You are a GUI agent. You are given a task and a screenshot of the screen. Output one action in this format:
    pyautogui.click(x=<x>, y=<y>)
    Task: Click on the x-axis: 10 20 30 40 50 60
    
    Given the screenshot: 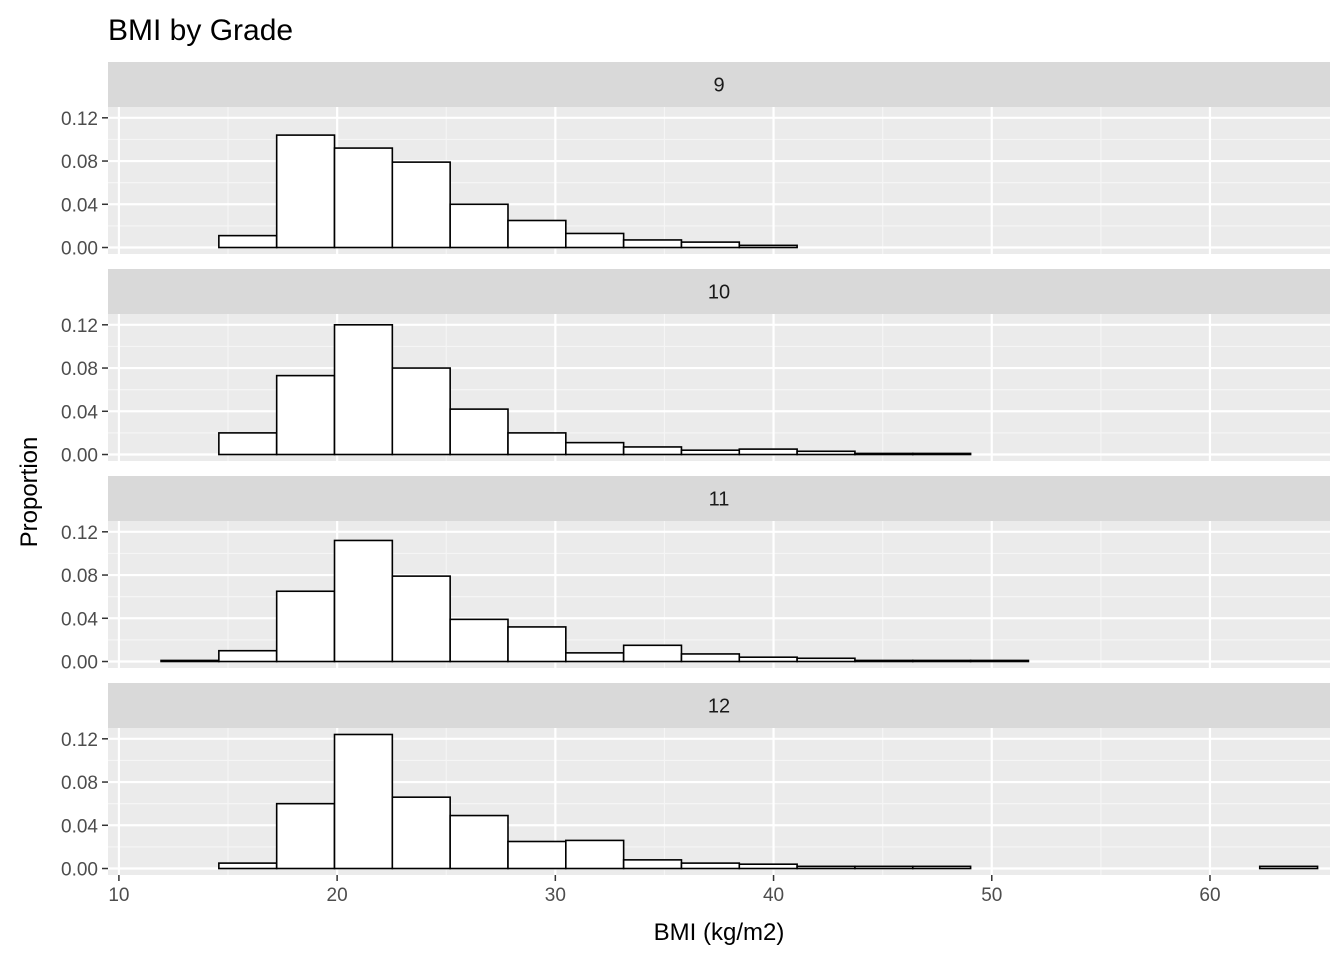 What is the action you would take?
    pyautogui.click(x=664, y=890)
    